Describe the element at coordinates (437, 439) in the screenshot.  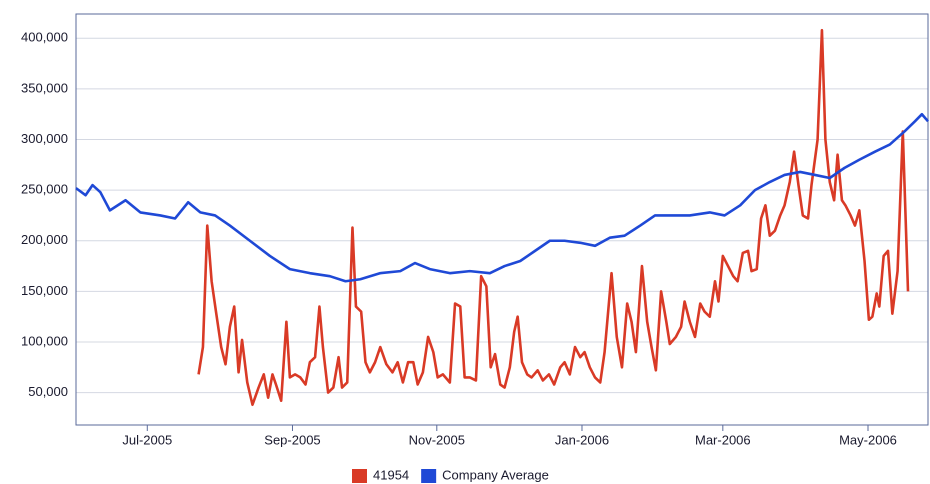
I see `x-tick-label: Nov-2005` at that location.